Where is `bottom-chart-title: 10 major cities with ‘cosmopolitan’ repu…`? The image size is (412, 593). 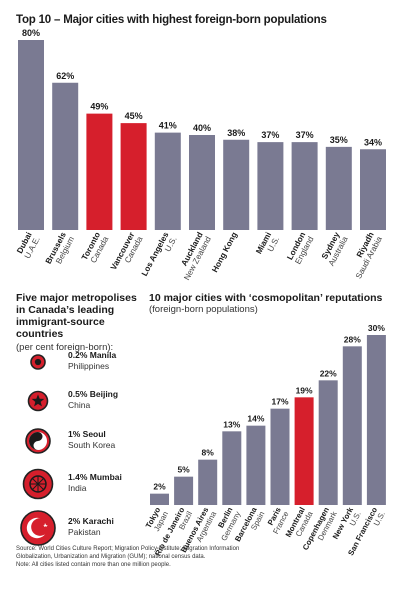
bottom-chart-title: 10 major cities with ‘cosmopolitan’ repu… is located at coordinates (266, 298).